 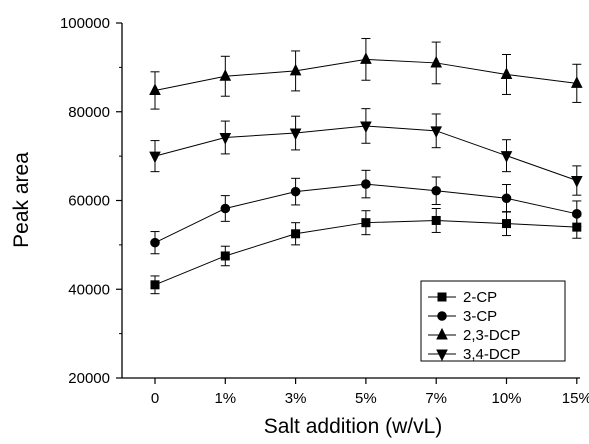 What do you see at coordinates (480, 297) in the screenshot?
I see `legend-label: 2-CP` at bounding box center [480, 297].